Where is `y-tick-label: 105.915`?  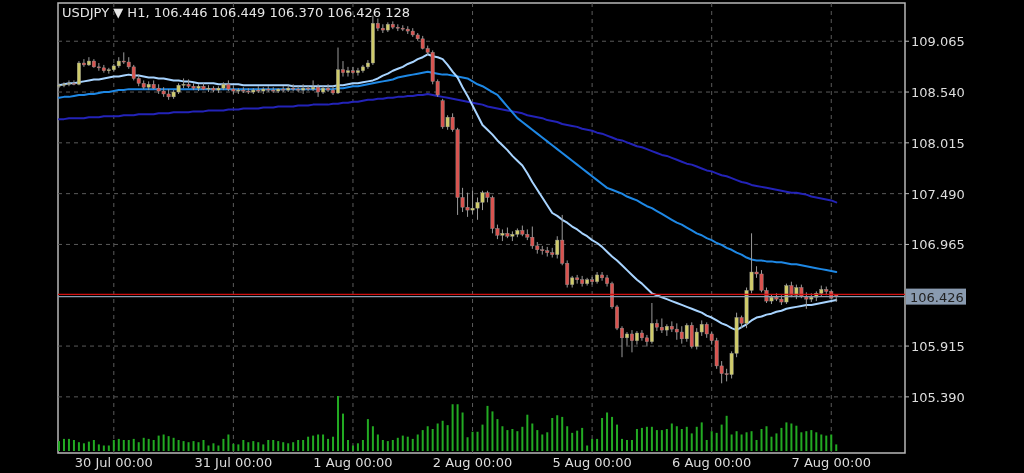 y-tick-label: 105.915 is located at coordinates (938, 347).